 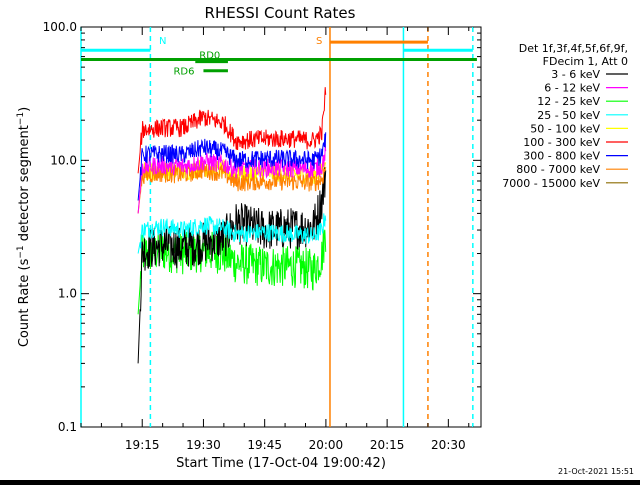 I want to click on legend-entry-label: 12 - 25 keV, so click(x=568, y=101).